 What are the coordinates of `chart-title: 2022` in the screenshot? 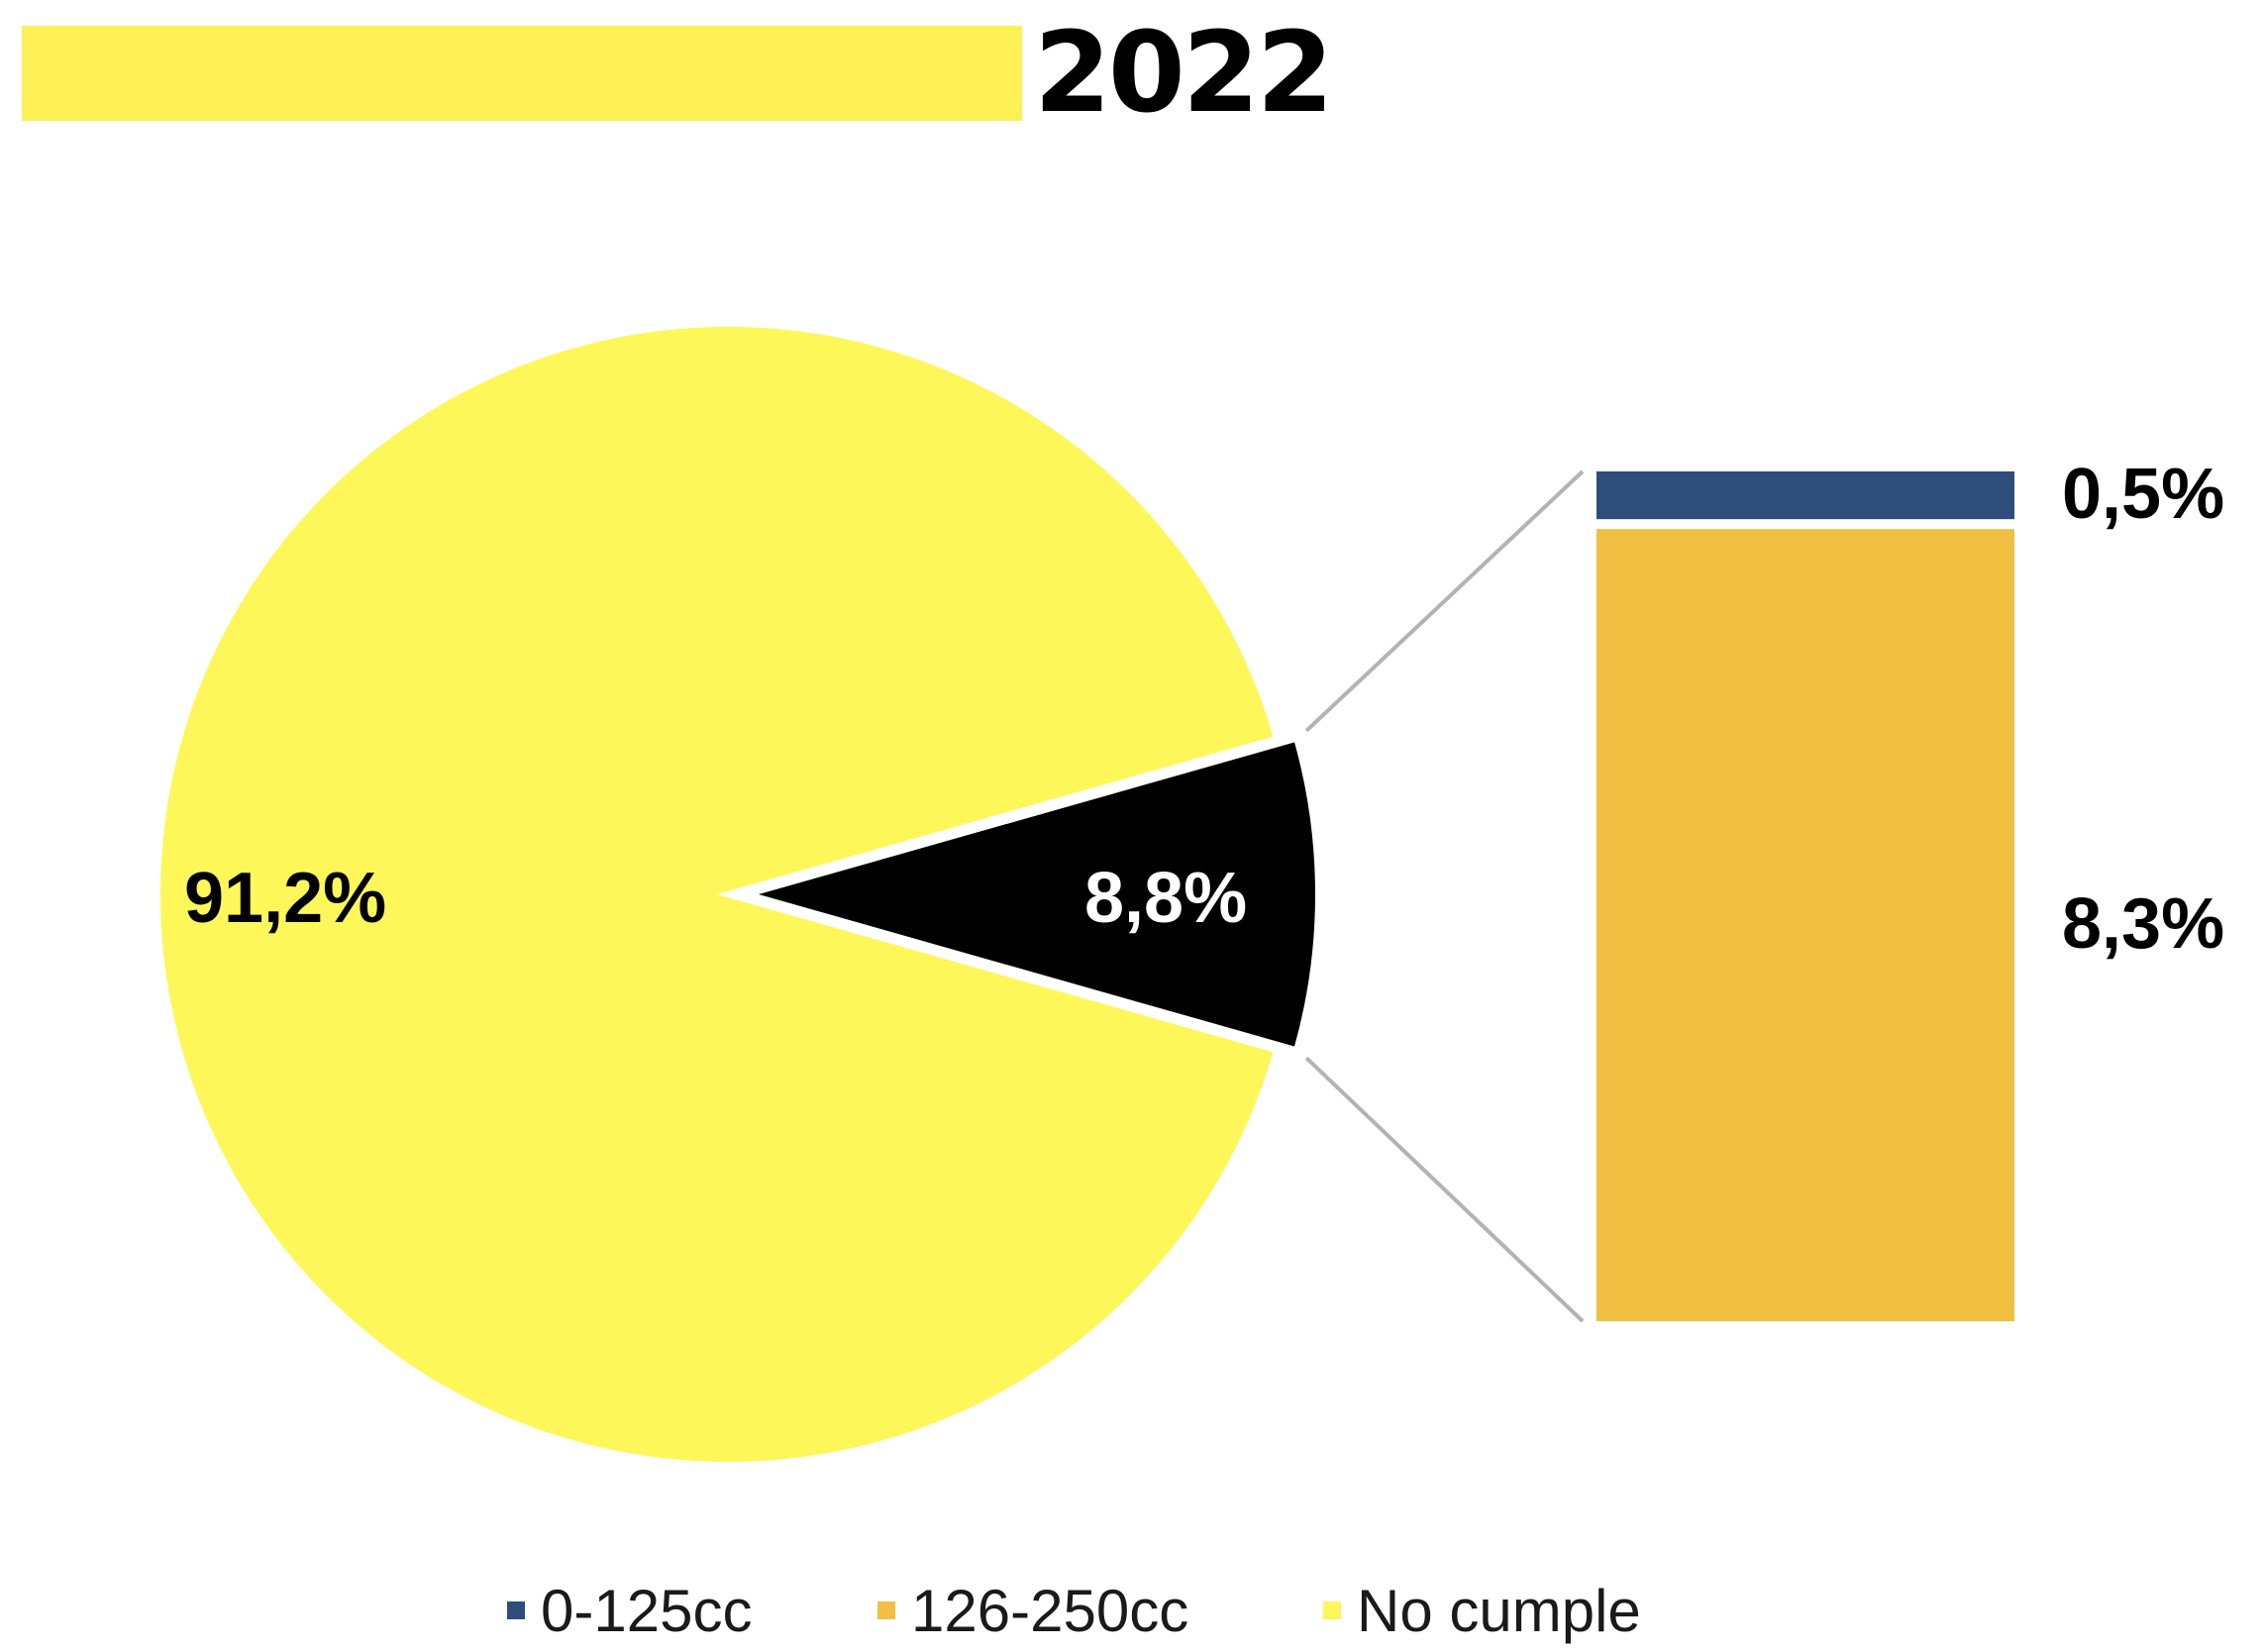 It's located at (1184, 73).